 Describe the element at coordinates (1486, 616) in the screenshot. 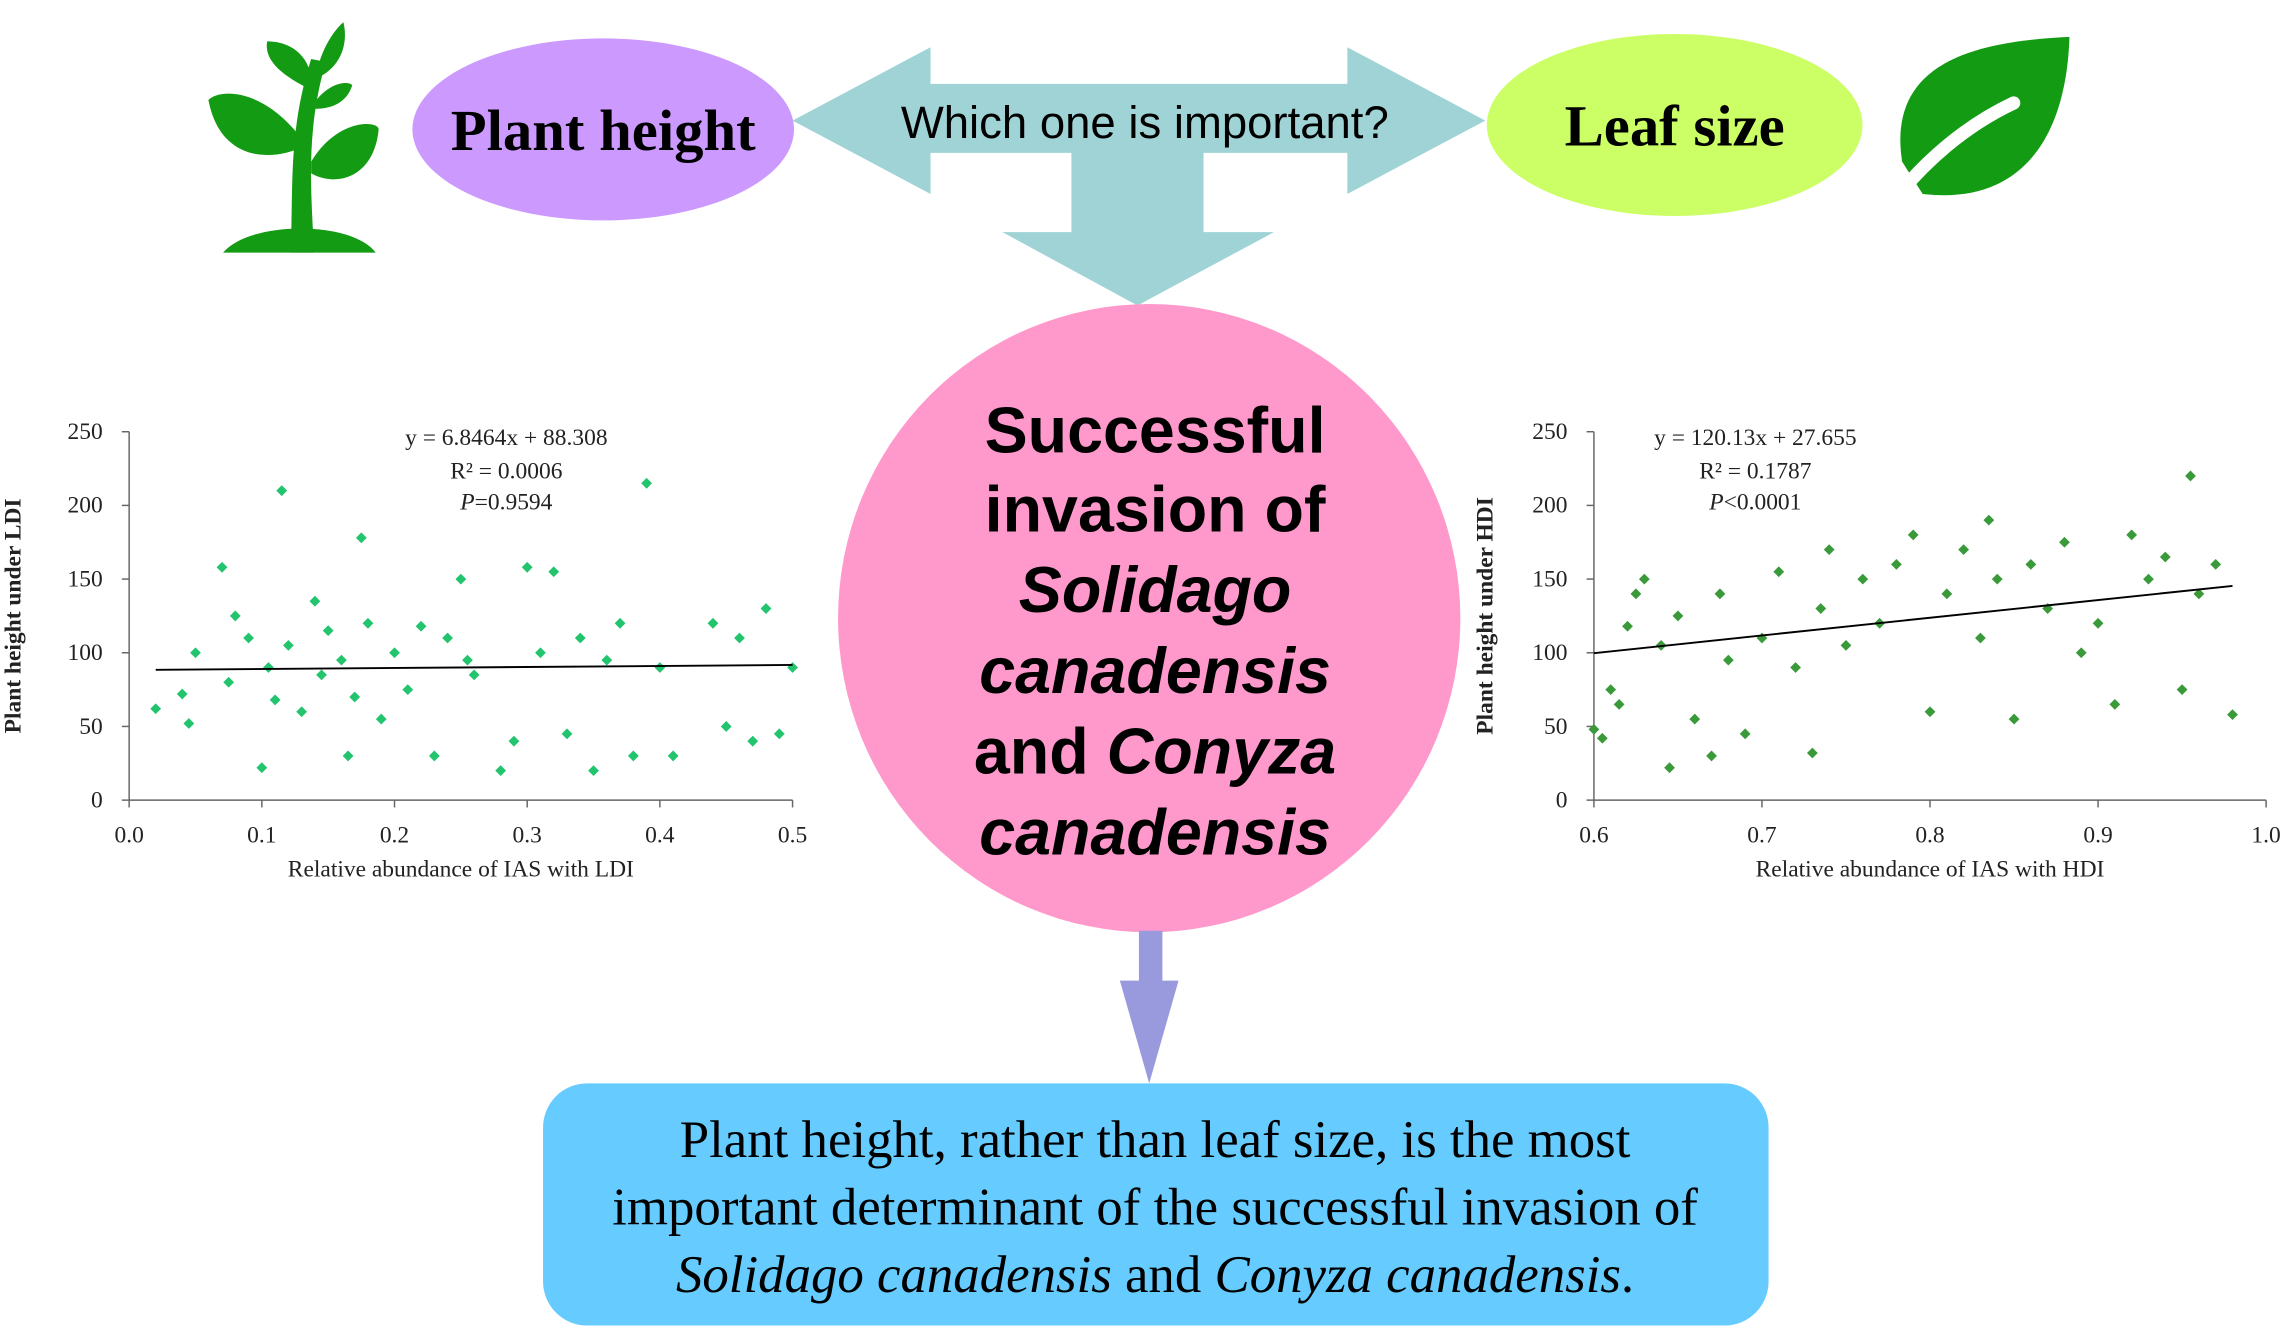

I see `y-axis-title: Plant height under HDI` at that location.